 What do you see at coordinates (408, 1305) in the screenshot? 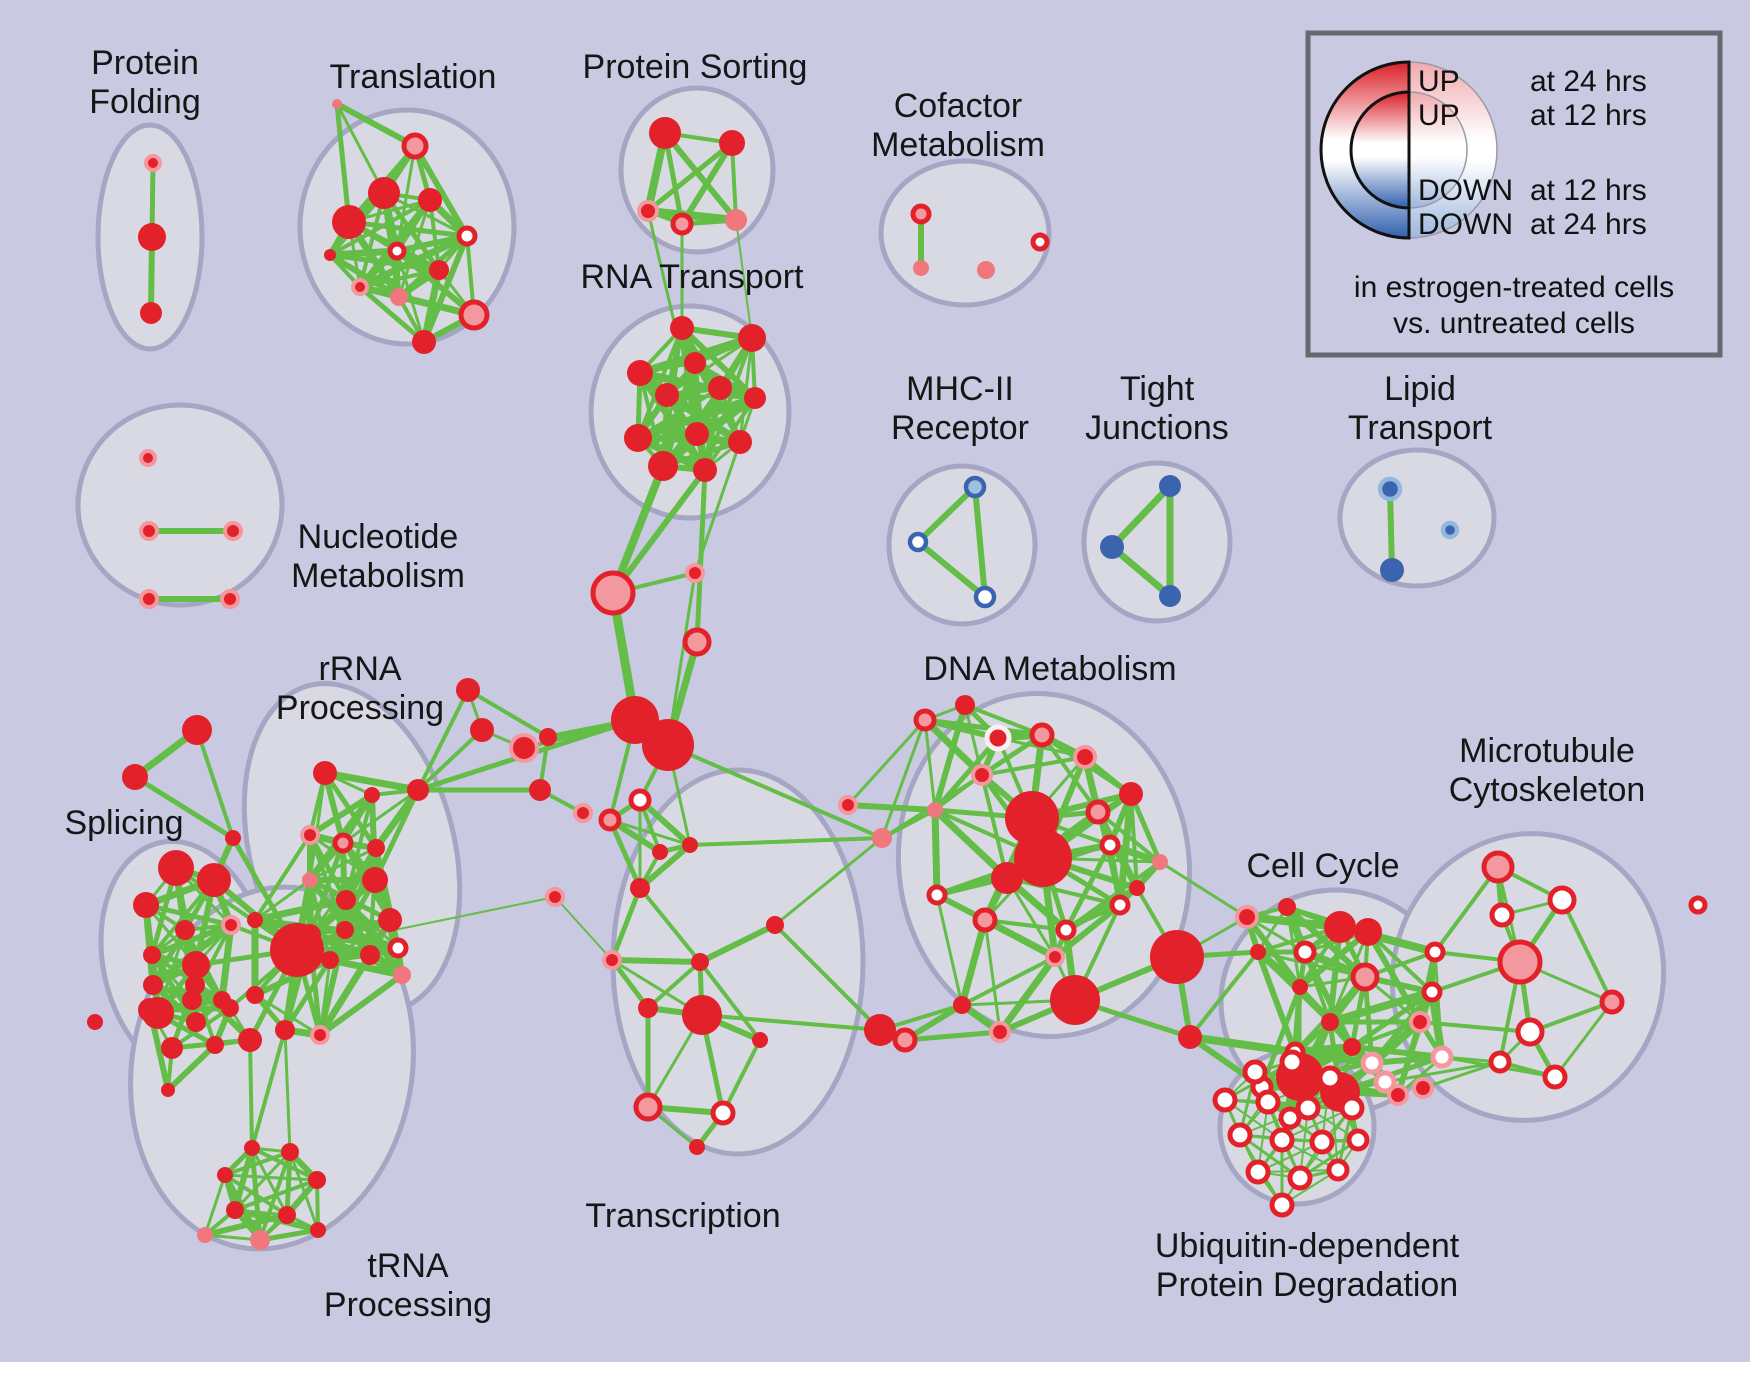
I see `cluster-label-trna-processing: Processing` at bounding box center [408, 1305].